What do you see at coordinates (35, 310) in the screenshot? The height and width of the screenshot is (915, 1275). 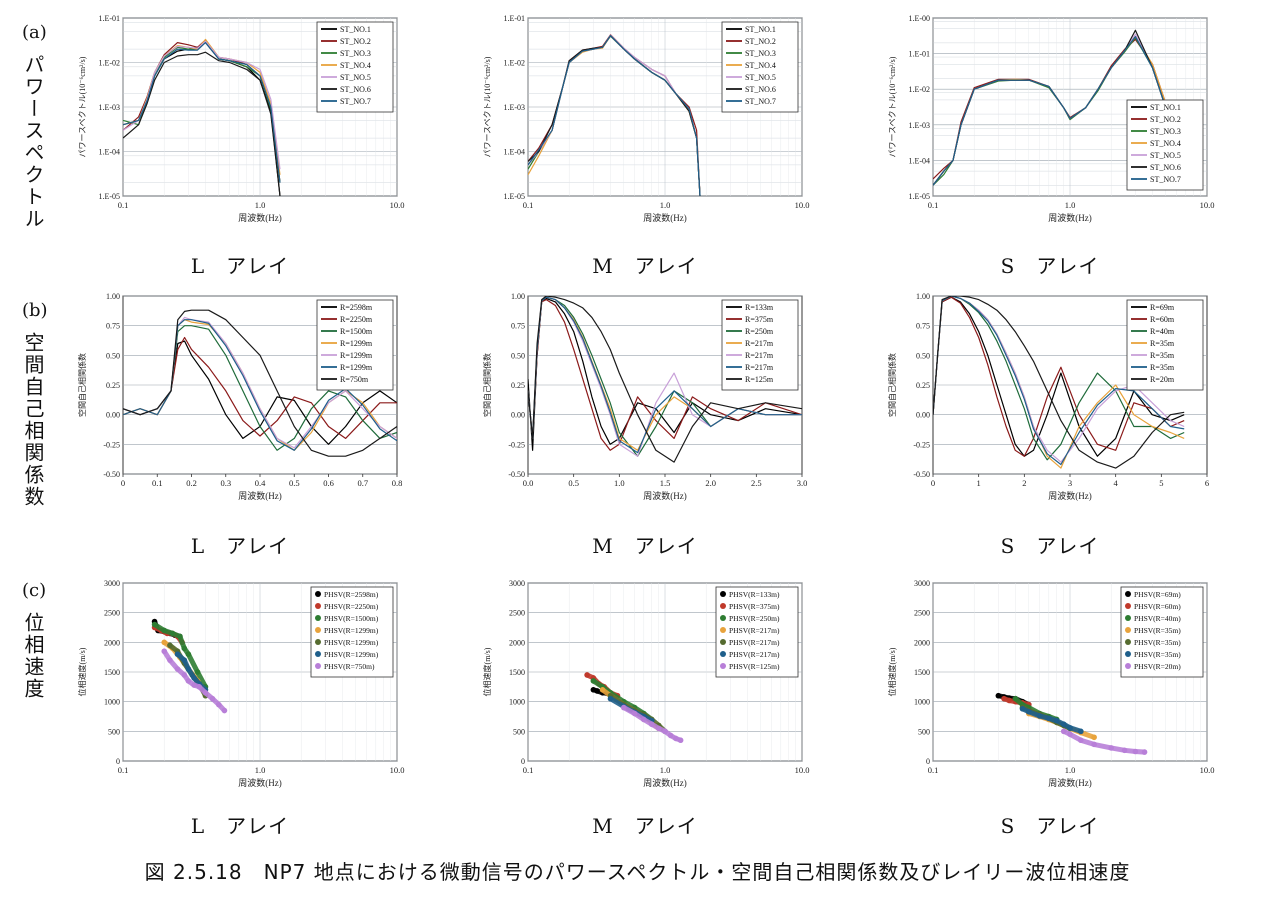 I see `row-label-b-tag: (b)` at bounding box center [35, 310].